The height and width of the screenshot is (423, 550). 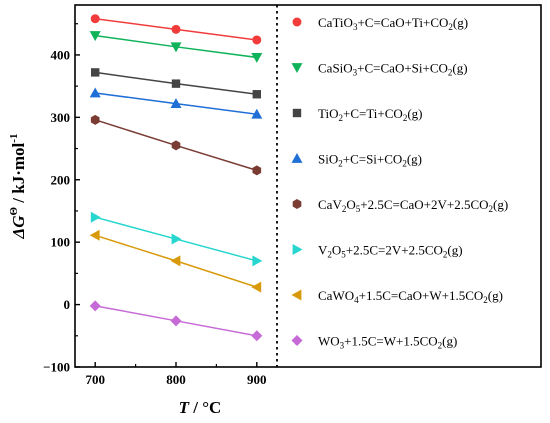 I want to click on legend-label: CaV2O5+2.5C=CaO+2V+2.5CO2(g), so click(x=413, y=205).